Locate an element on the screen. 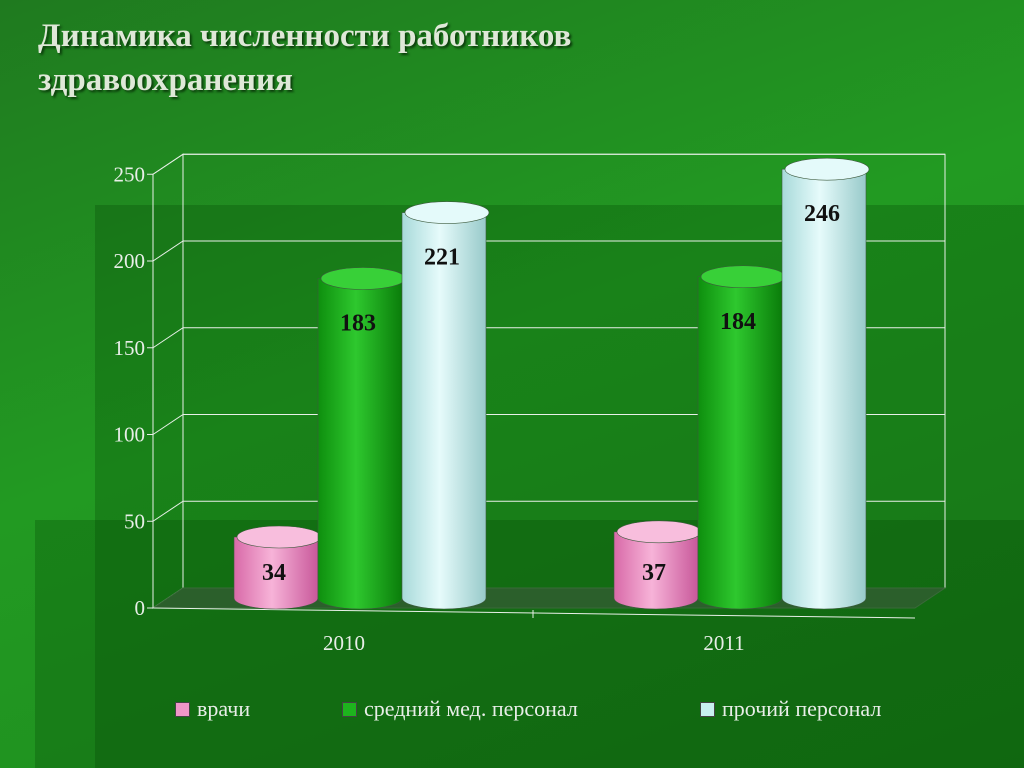 The height and width of the screenshot is (768, 1024). x-tick-label: 2011 is located at coordinates (723, 643).